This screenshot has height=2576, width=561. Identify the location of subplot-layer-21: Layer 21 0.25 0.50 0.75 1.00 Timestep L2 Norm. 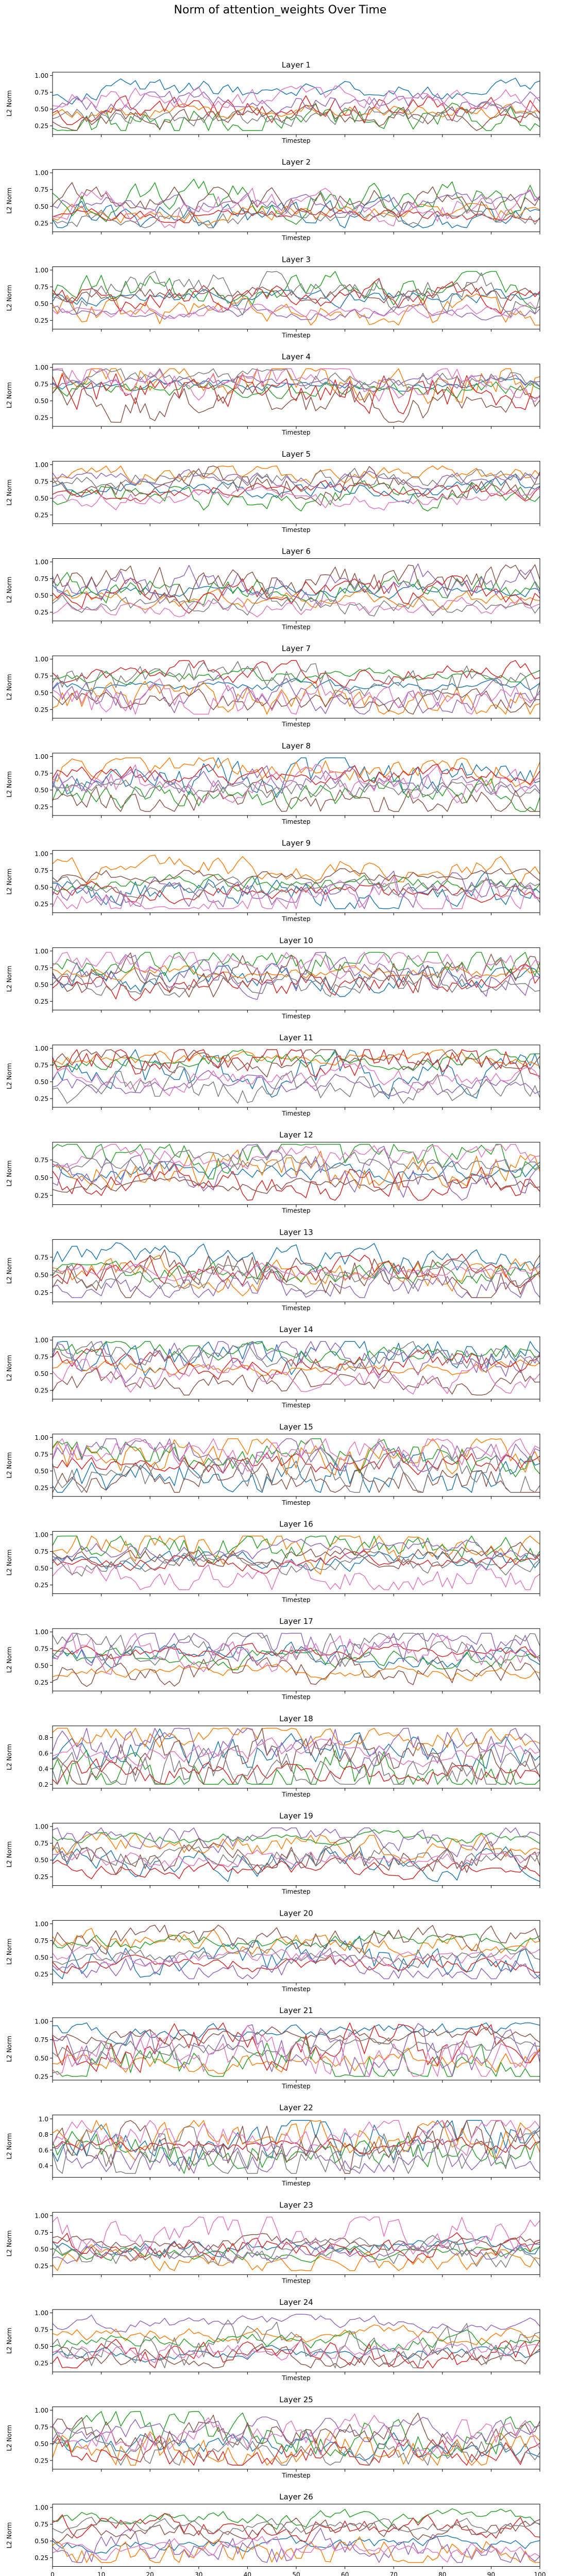
(273, 2048).